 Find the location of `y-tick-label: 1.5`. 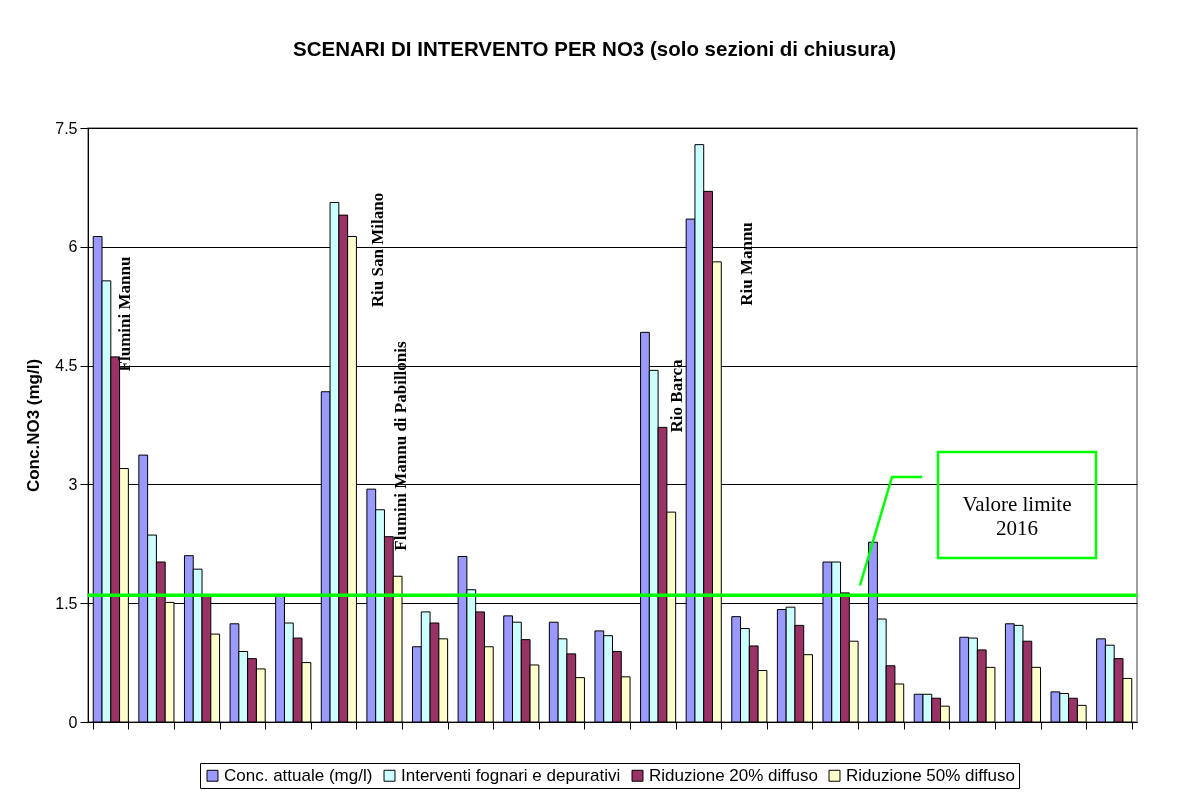

y-tick-label: 1.5 is located at coordinates (66, 603).